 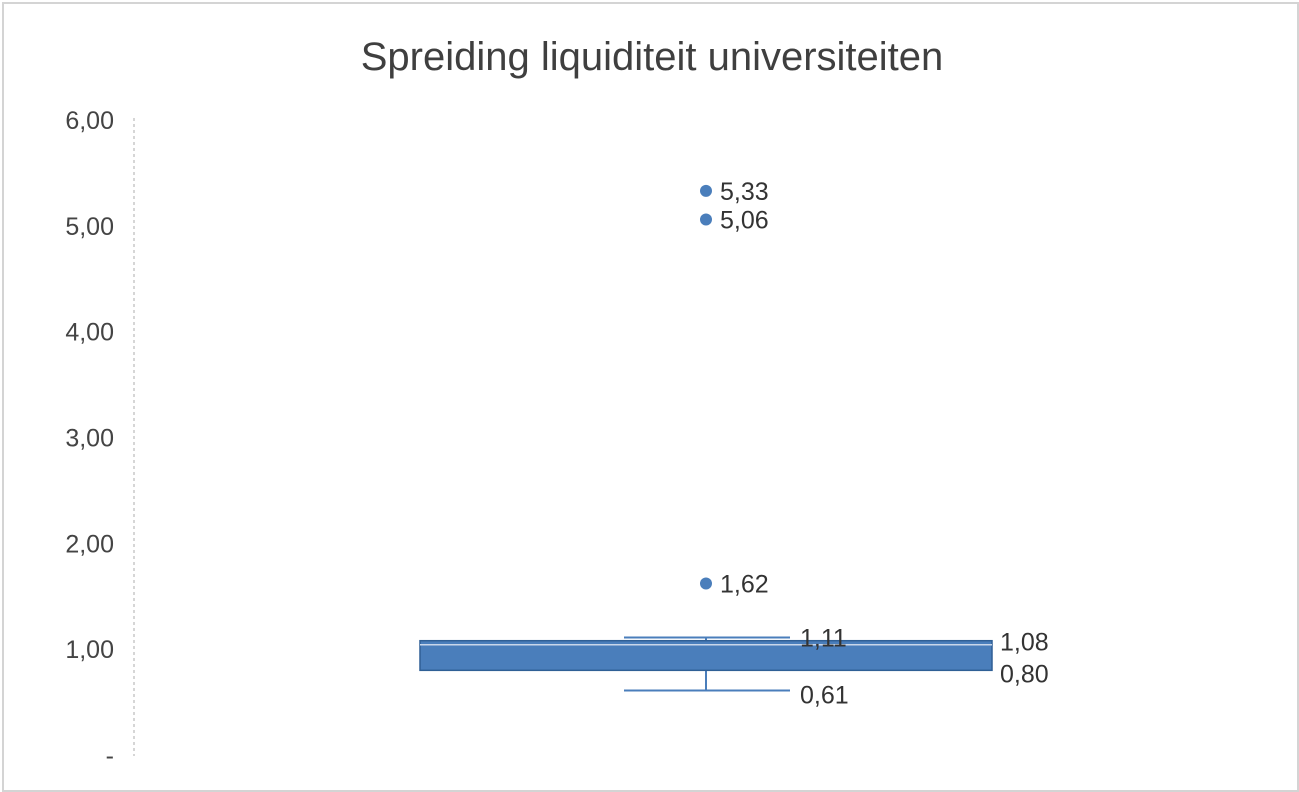 What do you see at coordinates (89, 227) in the screenshot?
I see `y-tick-label: 5,00` at bounding box center [89, 227].